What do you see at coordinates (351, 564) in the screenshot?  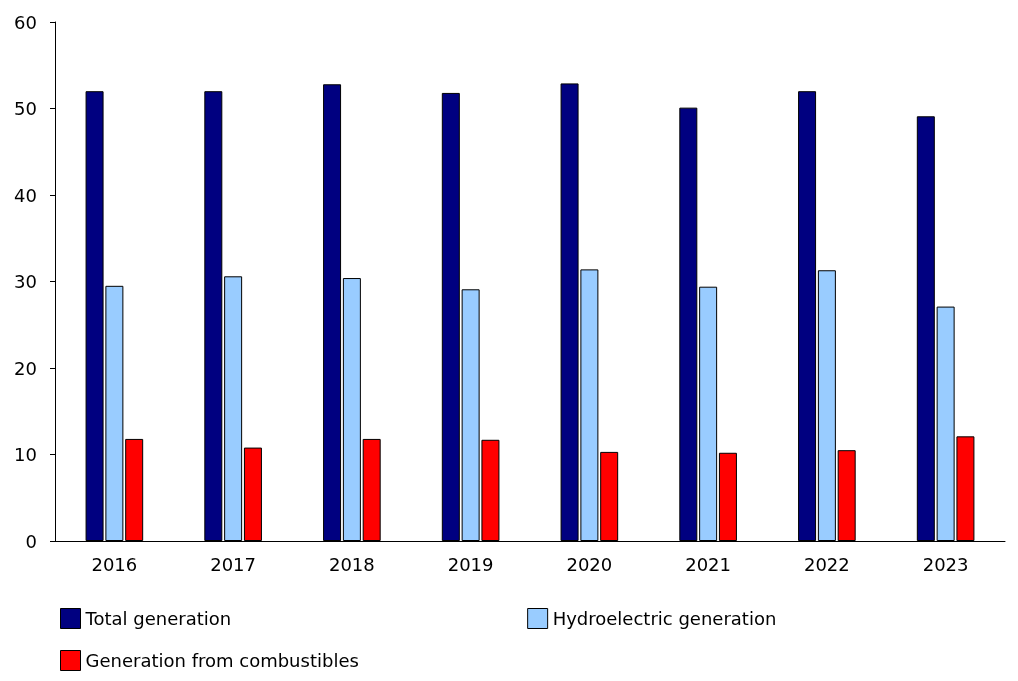 I see `x-tick-label: 2018` at bounding box center [351, 564].